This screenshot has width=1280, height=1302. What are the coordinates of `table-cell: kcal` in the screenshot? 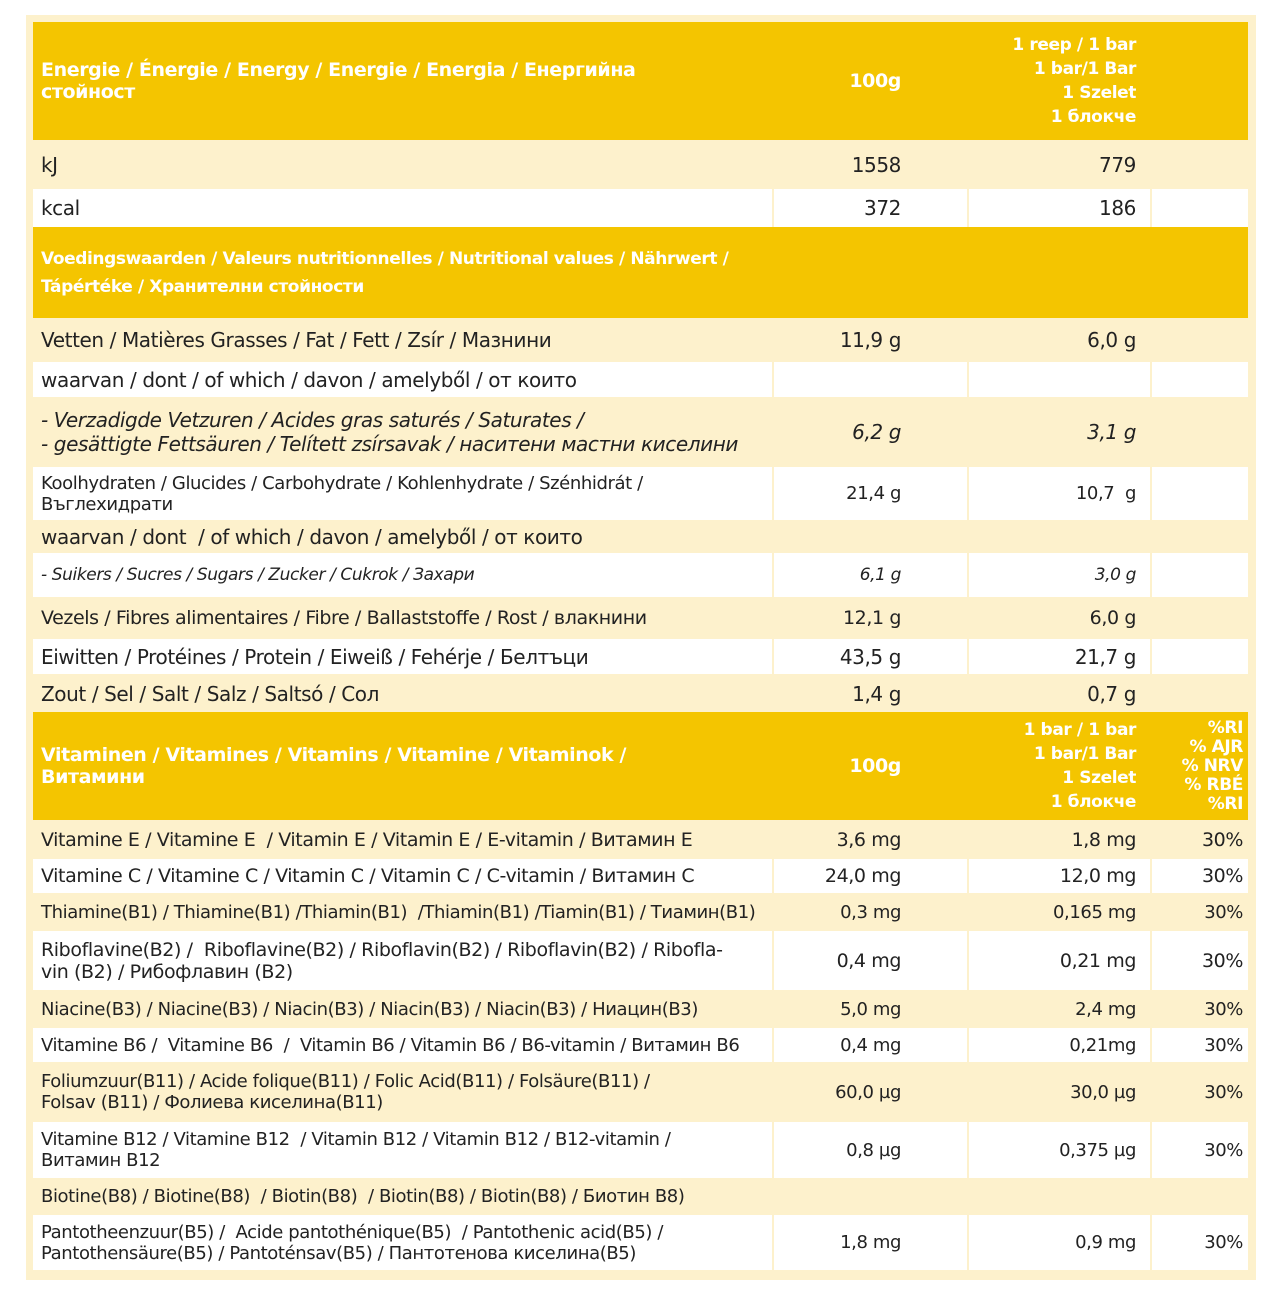 It's located at (402, 208).